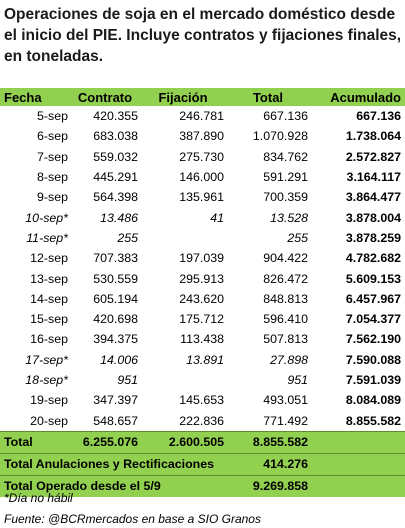 Image resolution: width=405 pixels, height=528 pixels. Describe the element at coordinates (285, 156) in the screenshot. I see `cell-total: 834.762` at that location.